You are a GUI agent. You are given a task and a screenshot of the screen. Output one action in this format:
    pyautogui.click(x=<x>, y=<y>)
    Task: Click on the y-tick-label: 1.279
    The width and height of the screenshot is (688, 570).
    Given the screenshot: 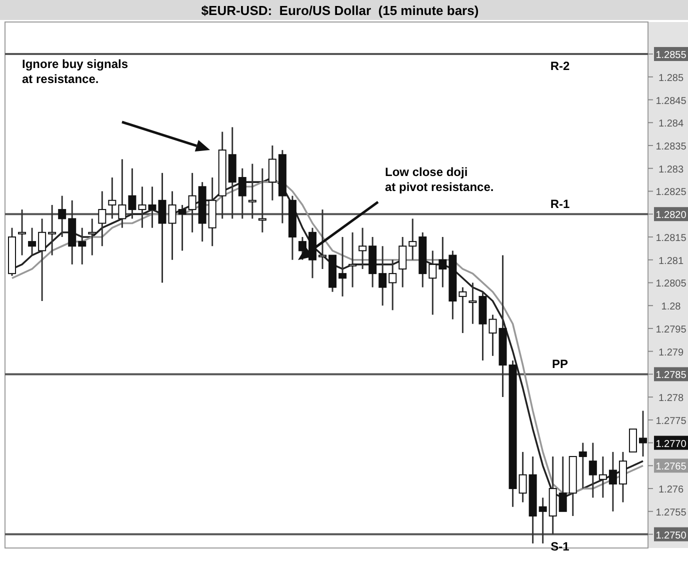 What is the action you would take?
    pyautogui.click(x=671, y=352)
    